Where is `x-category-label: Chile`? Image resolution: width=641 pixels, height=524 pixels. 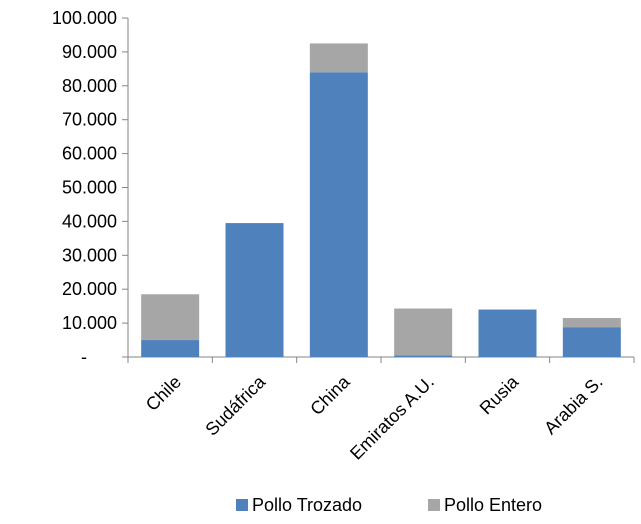
x-category-label: Chile is located at coordinates (163, 393).